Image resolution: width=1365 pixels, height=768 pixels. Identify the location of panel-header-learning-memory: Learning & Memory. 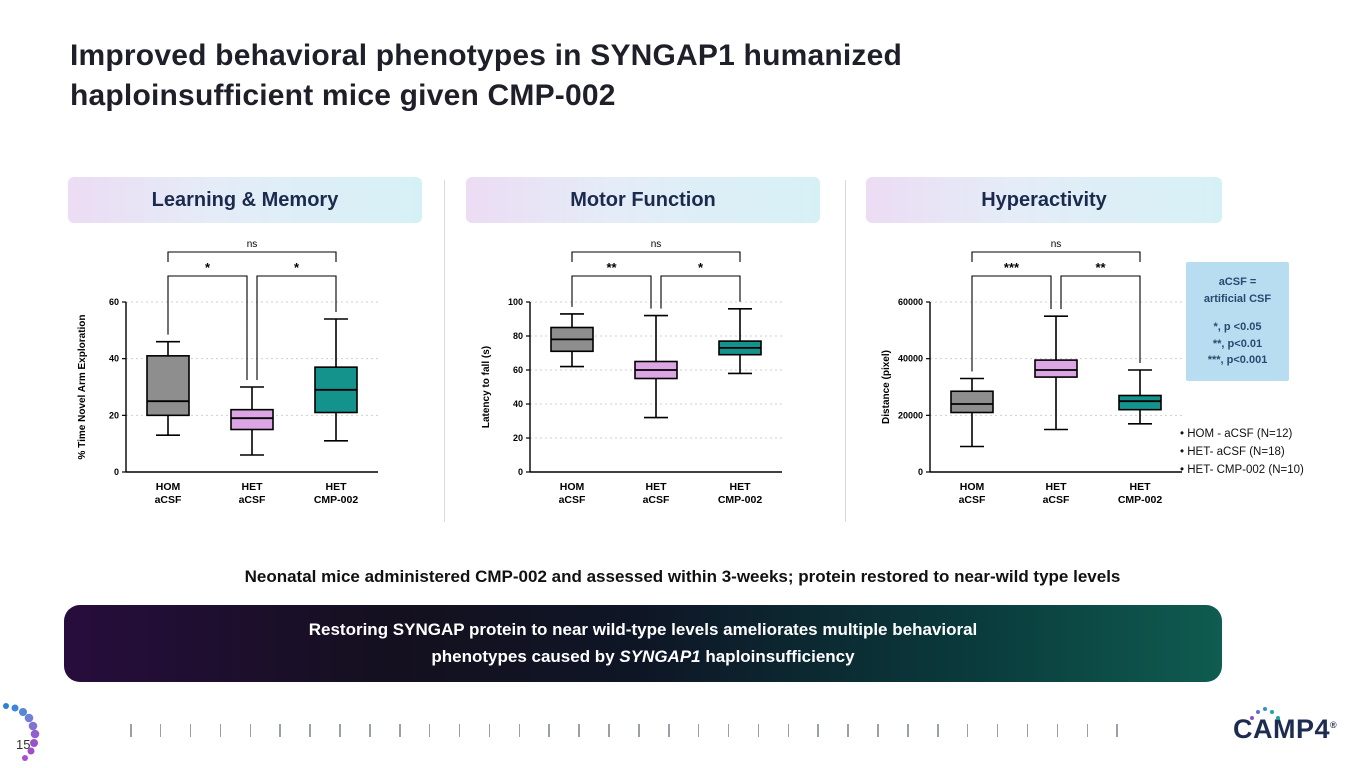
(245, 200).